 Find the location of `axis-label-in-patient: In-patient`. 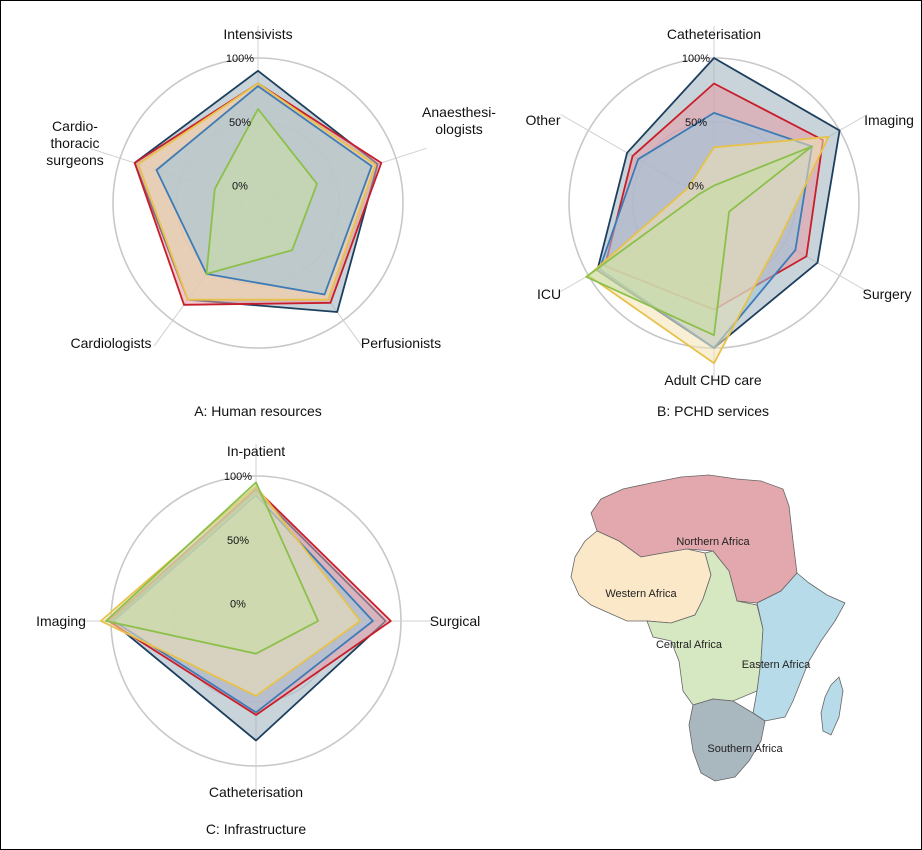

axis-label-in-patient: In-patient is located at coordinates (256, 451).